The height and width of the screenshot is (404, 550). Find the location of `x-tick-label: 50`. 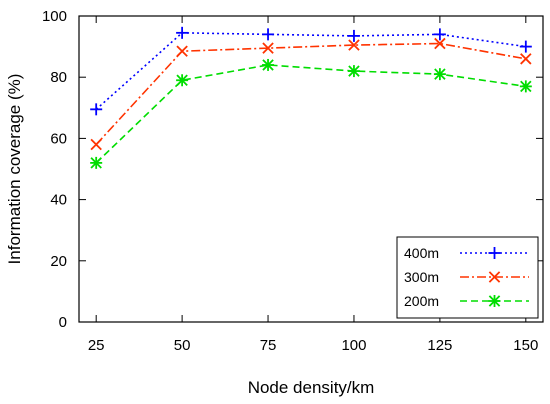

x-tick-label: 50 is located at coordinates (182, 345).